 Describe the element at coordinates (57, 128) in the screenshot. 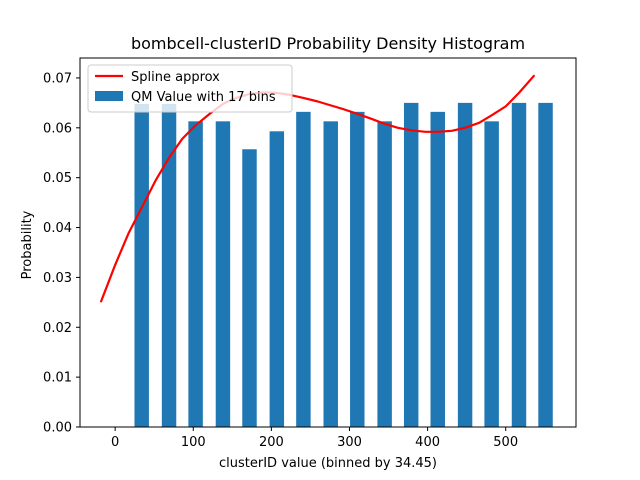

I see `y-tick-label: 0.06` at that location.